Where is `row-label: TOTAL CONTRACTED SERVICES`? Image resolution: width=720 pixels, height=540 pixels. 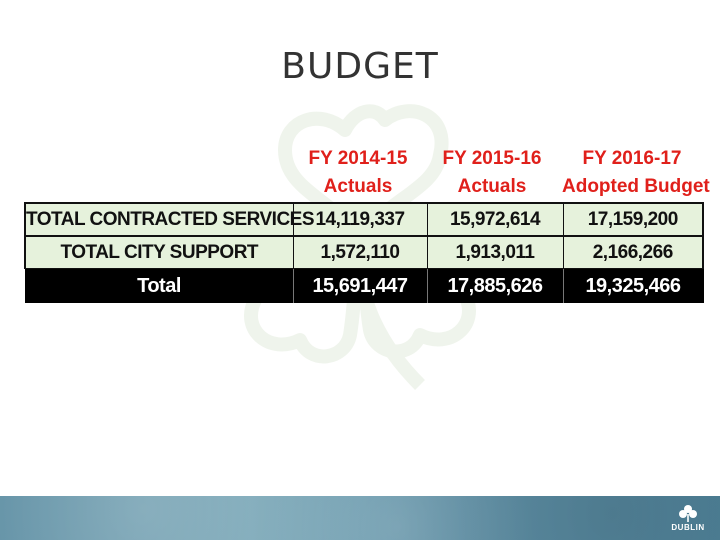
row-label: TOTAL CONTRACTED SERVICES is located at coordinates (169, 219).